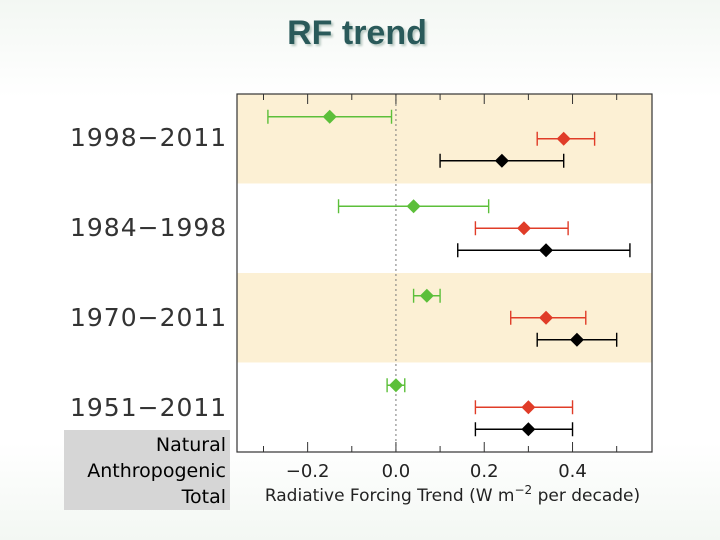 This screenshot has height=540, width=720. What do you see at coordinates (149, 407) in the screenshot?
I see `period-label-1951-2011: 1951−2011` at bounding box center [149, 407].